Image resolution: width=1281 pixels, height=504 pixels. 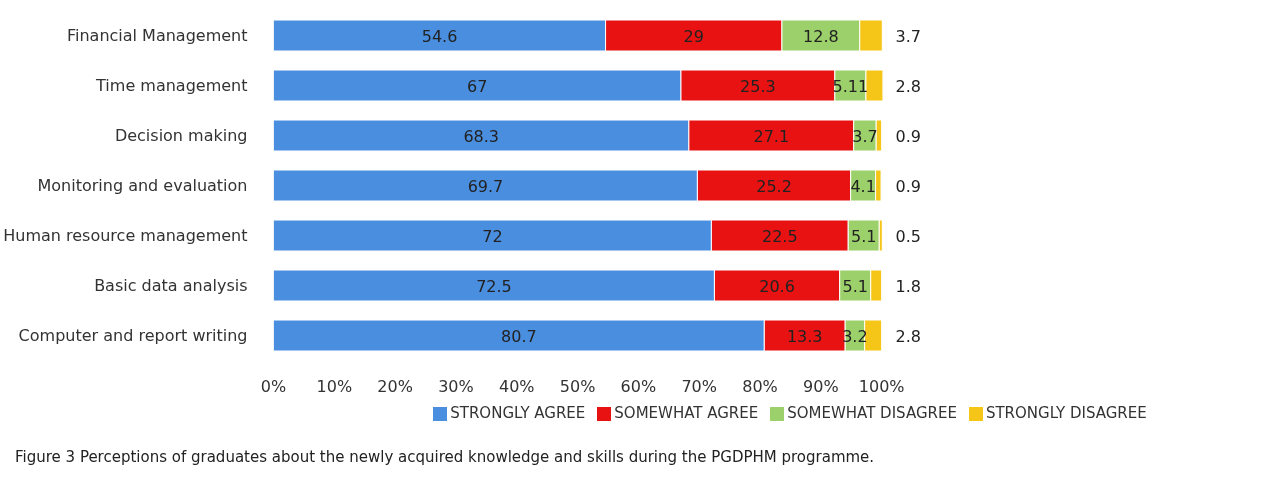 I want to click on y-tick-label: Basic data analysis, so click(x=171, y=285).